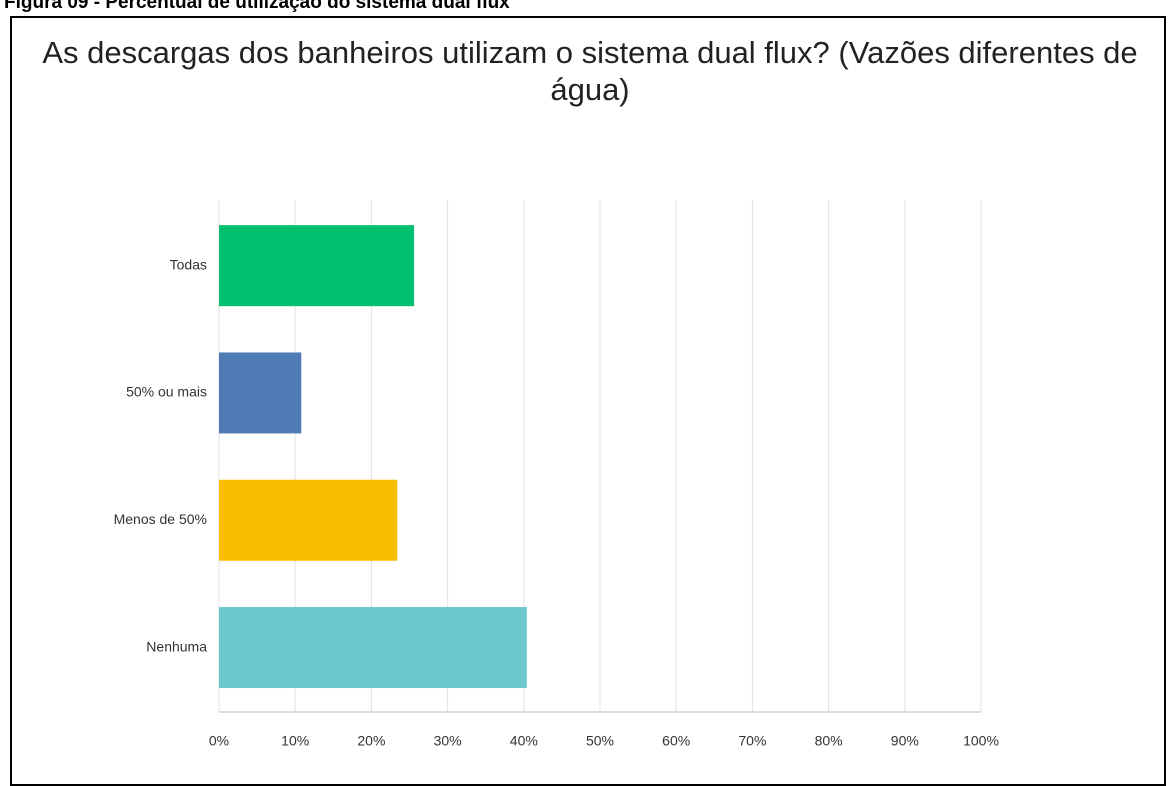 Image resolution: width=1170 pixels, height=786 pixels. I want to click on x-tick-label: 0%, so click(219, 741).